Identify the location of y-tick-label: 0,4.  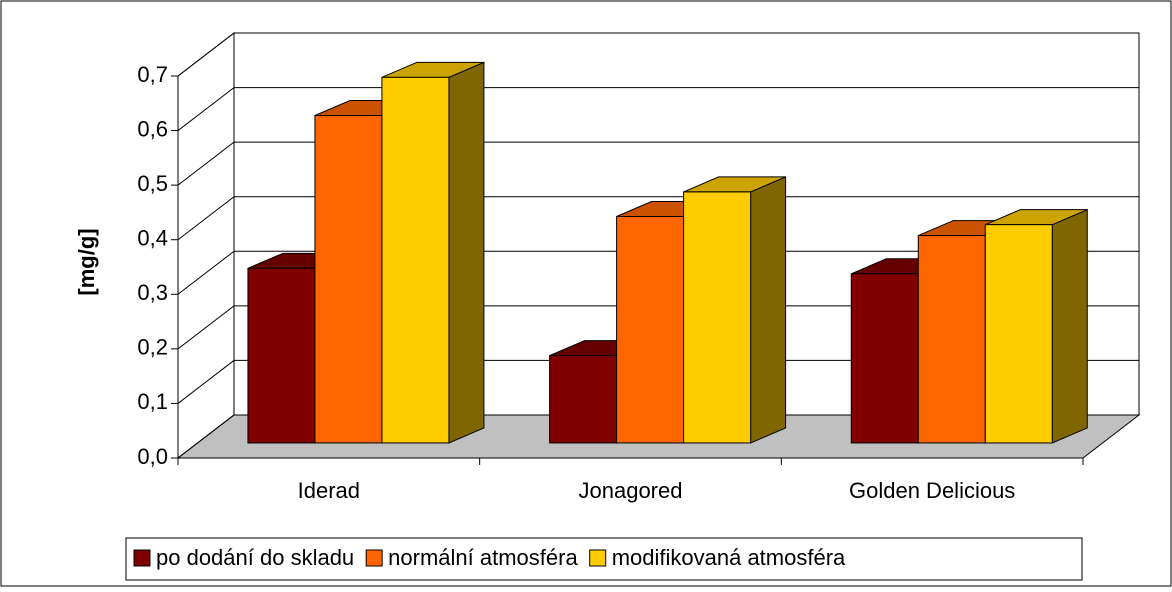
(152, 238).